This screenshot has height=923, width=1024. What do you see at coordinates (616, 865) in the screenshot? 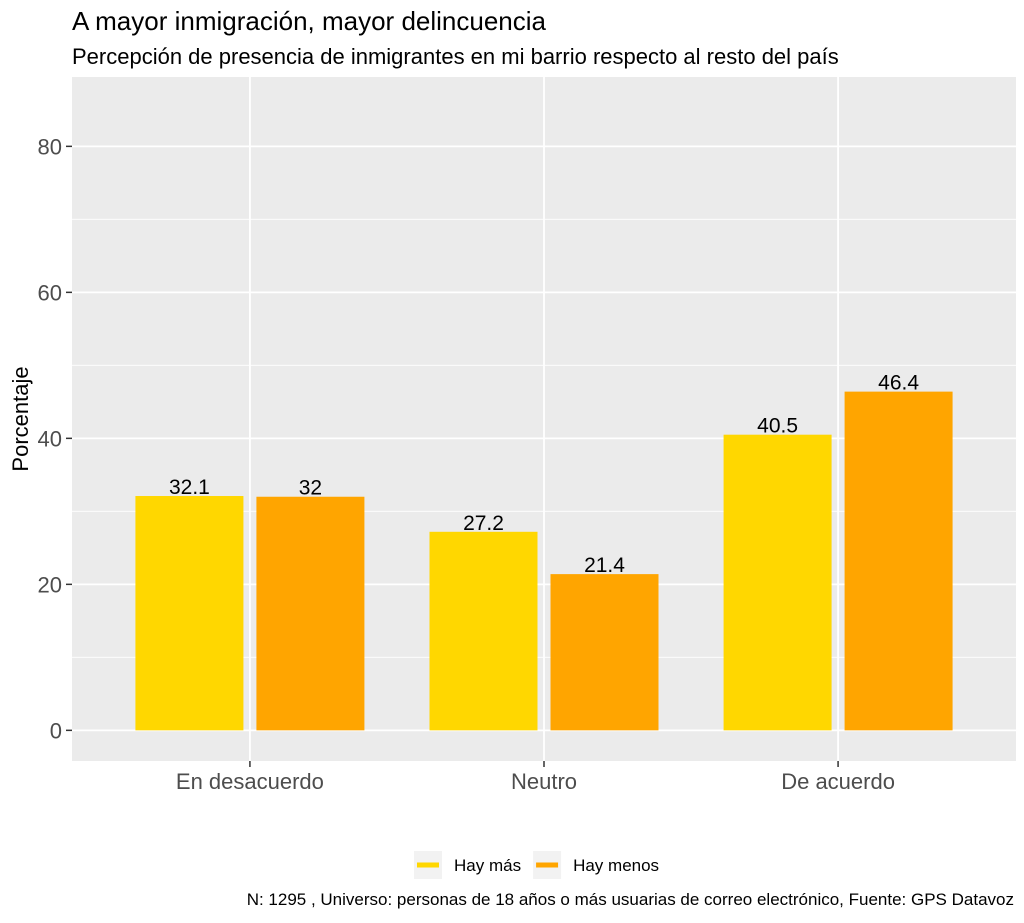
I see `legend-label: Hay menos` at bounding box center [616, 865].